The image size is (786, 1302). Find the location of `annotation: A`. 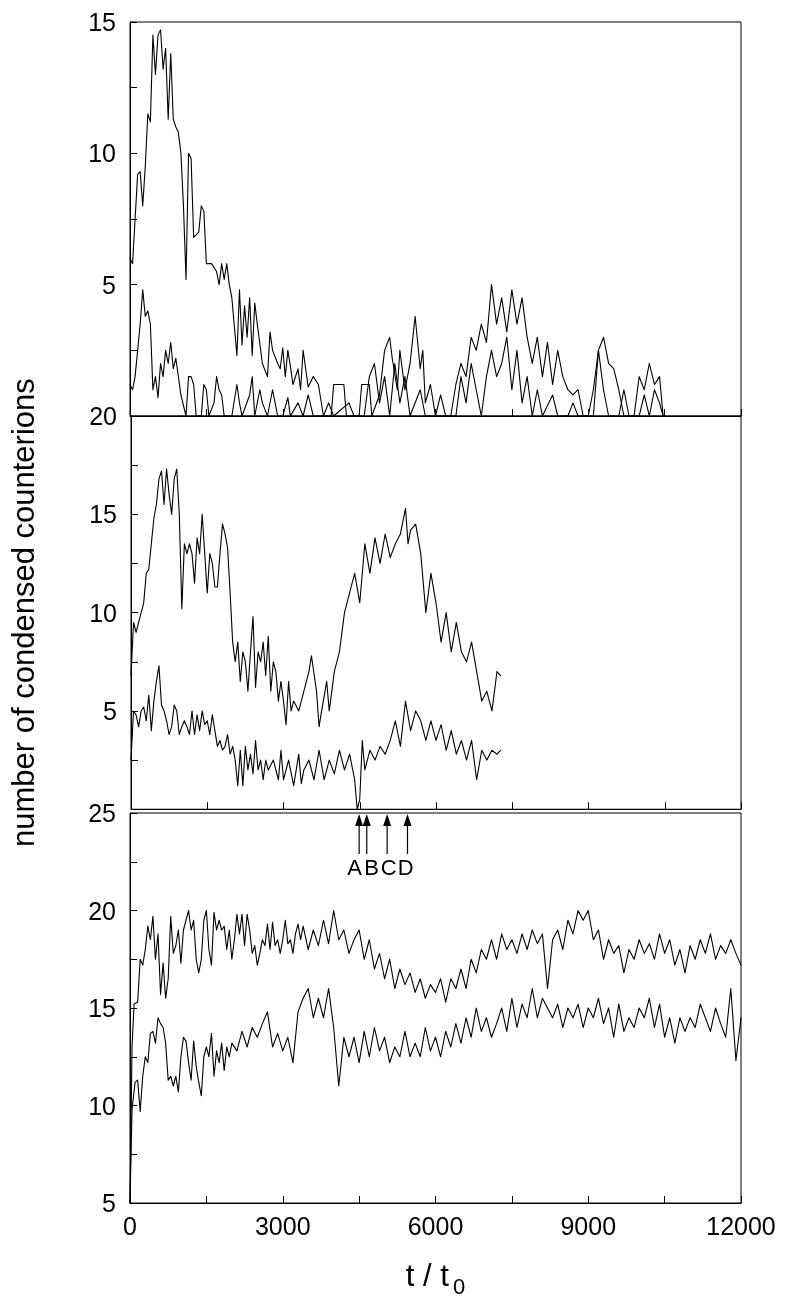

annotation: A is located at coordinates (355, 868).